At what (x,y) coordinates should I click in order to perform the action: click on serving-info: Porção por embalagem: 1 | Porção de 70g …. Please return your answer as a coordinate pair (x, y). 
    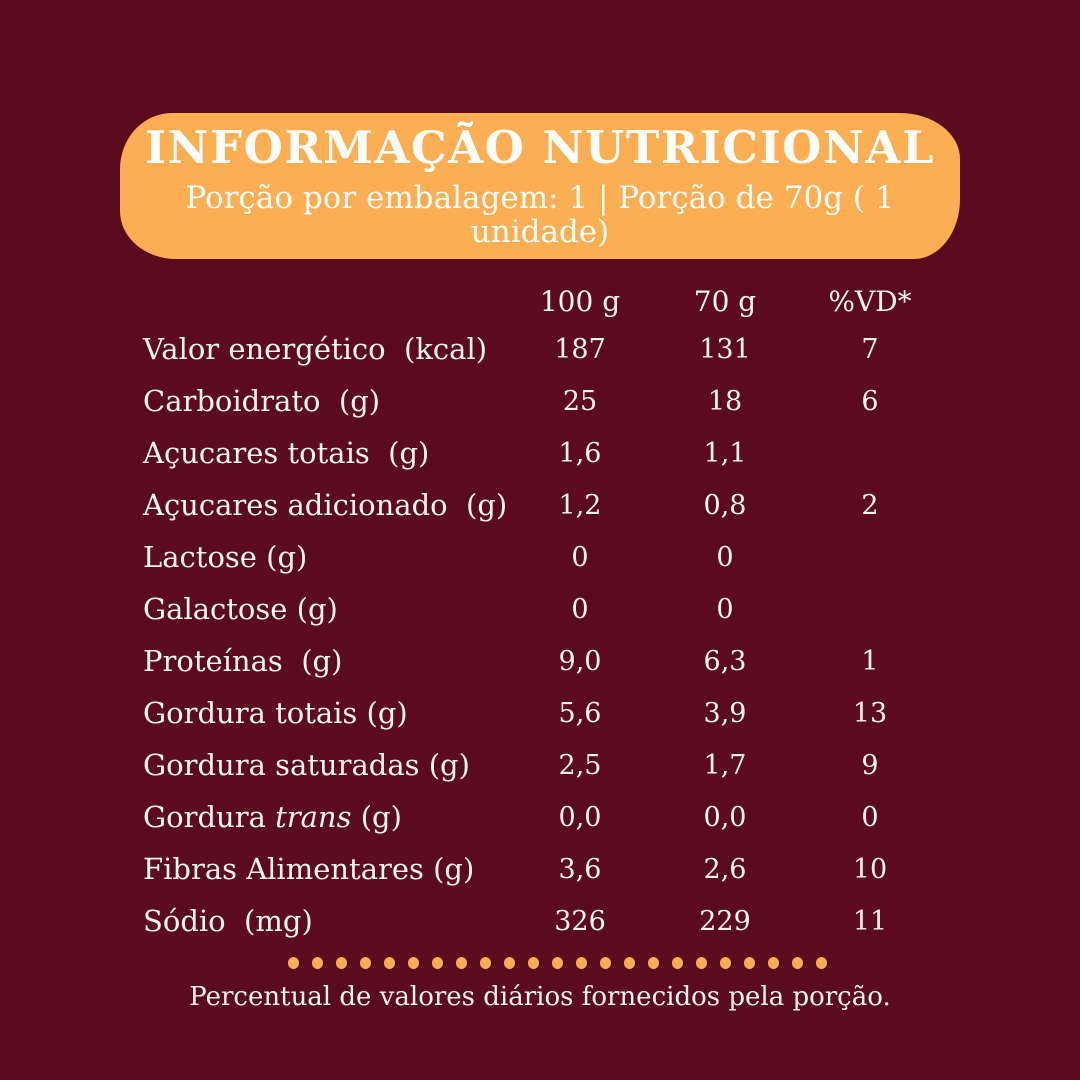
    Looking at the image, I should click on (540, 214).